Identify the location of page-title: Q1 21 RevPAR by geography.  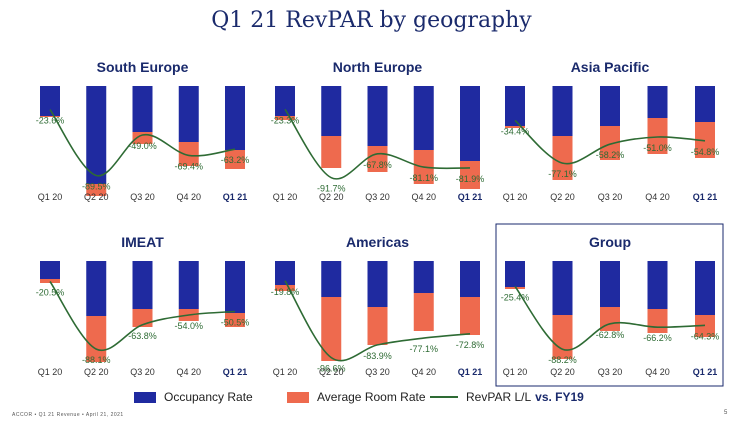
(371, 20).